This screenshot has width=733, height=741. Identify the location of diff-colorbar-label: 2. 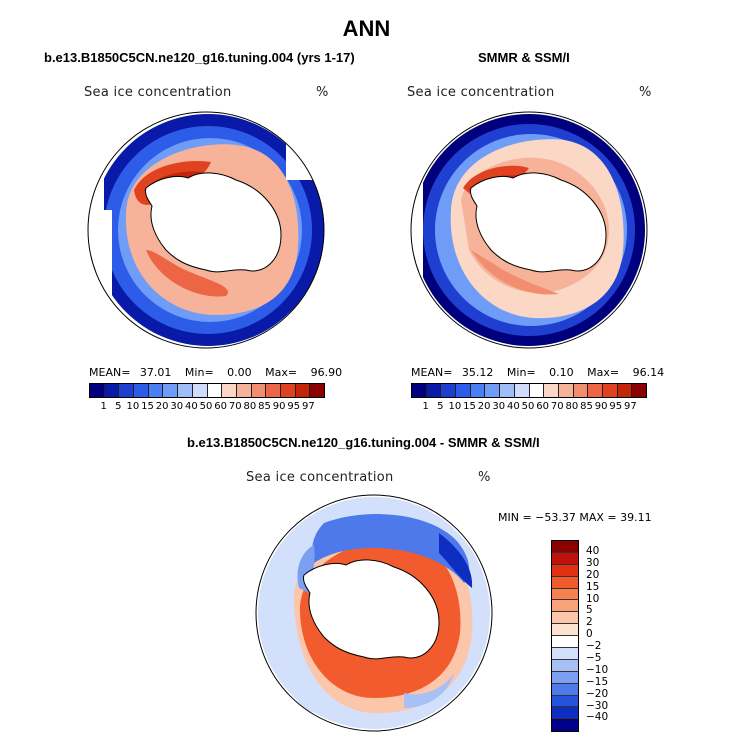
(589, 622).